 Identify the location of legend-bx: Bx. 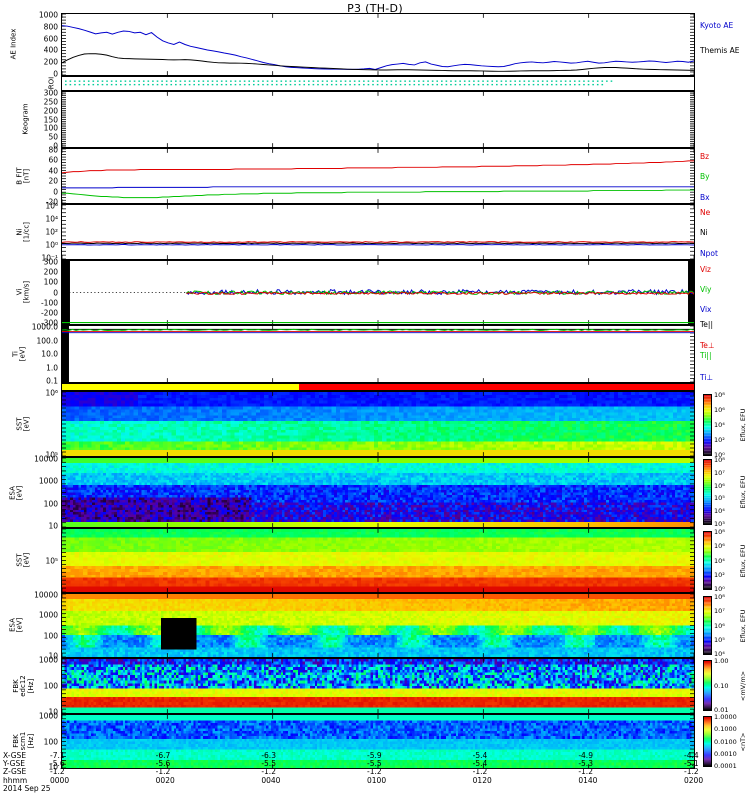
(705, 198).